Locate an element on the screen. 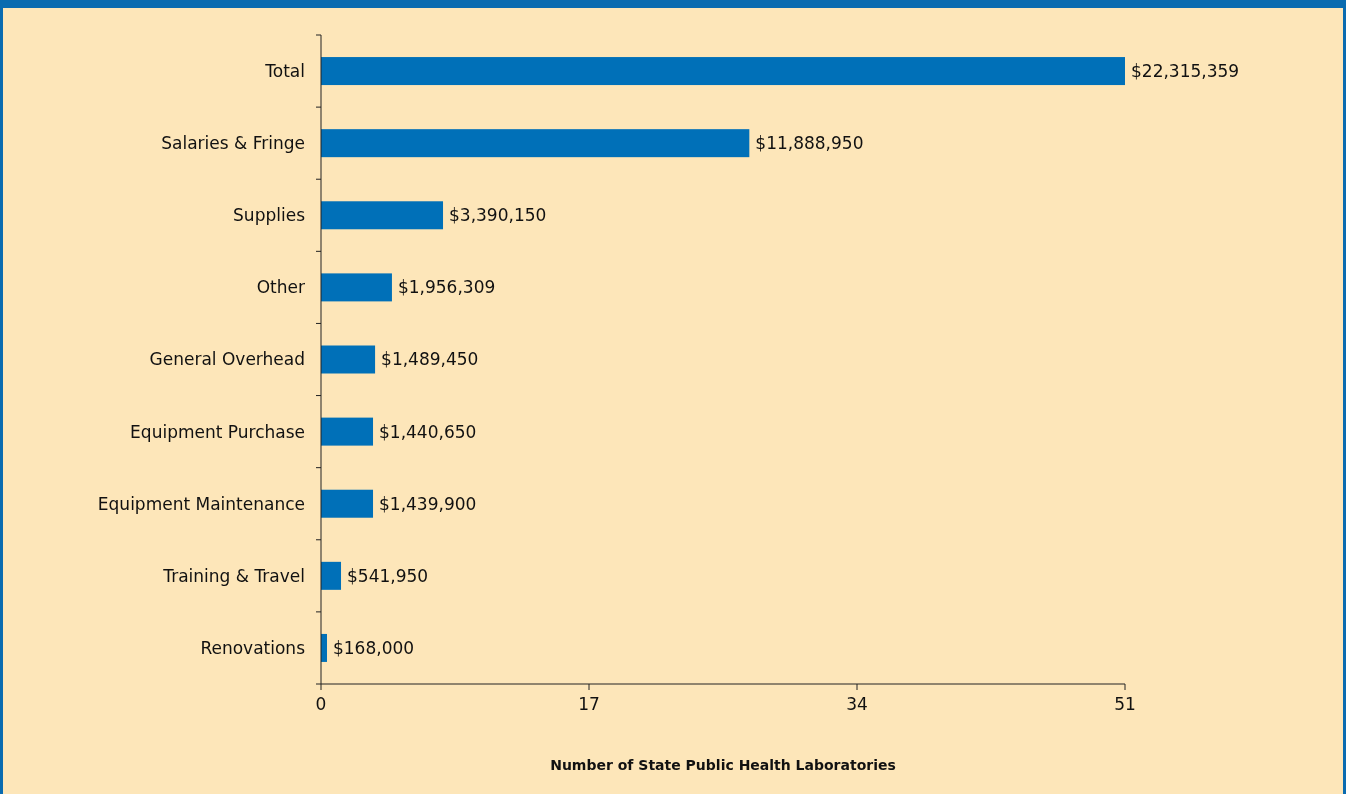  x-tick-label: 34 is located at coordinates (857, 704).